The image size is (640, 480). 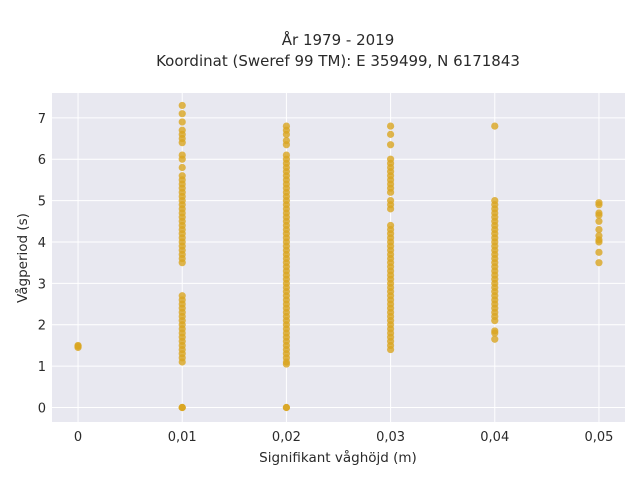 What do you see at coordinates (42, 264) in the screenshot?
I see `y-axis-ticks: 0 1 2 3 4 5 6 7` at bounding box center [42, 264].